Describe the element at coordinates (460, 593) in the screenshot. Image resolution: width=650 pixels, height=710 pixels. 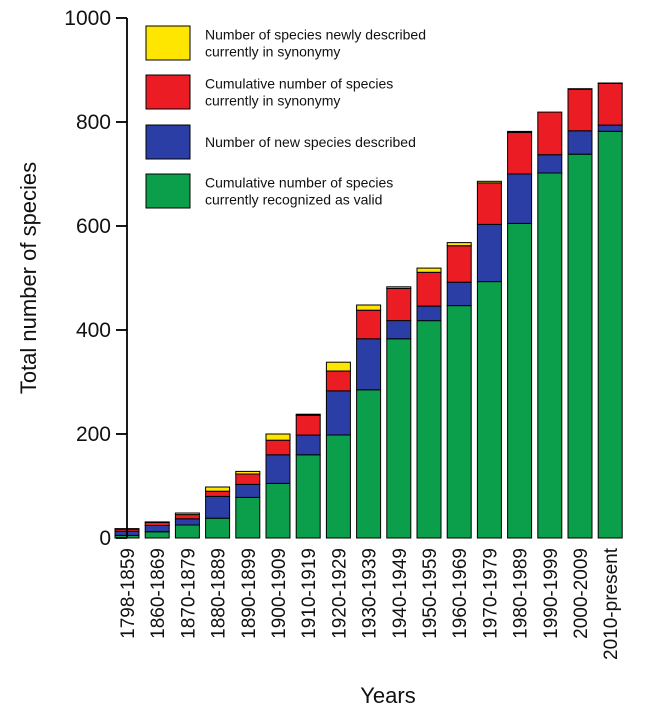
I see `x-tick-label: 1960-1969` at that location.